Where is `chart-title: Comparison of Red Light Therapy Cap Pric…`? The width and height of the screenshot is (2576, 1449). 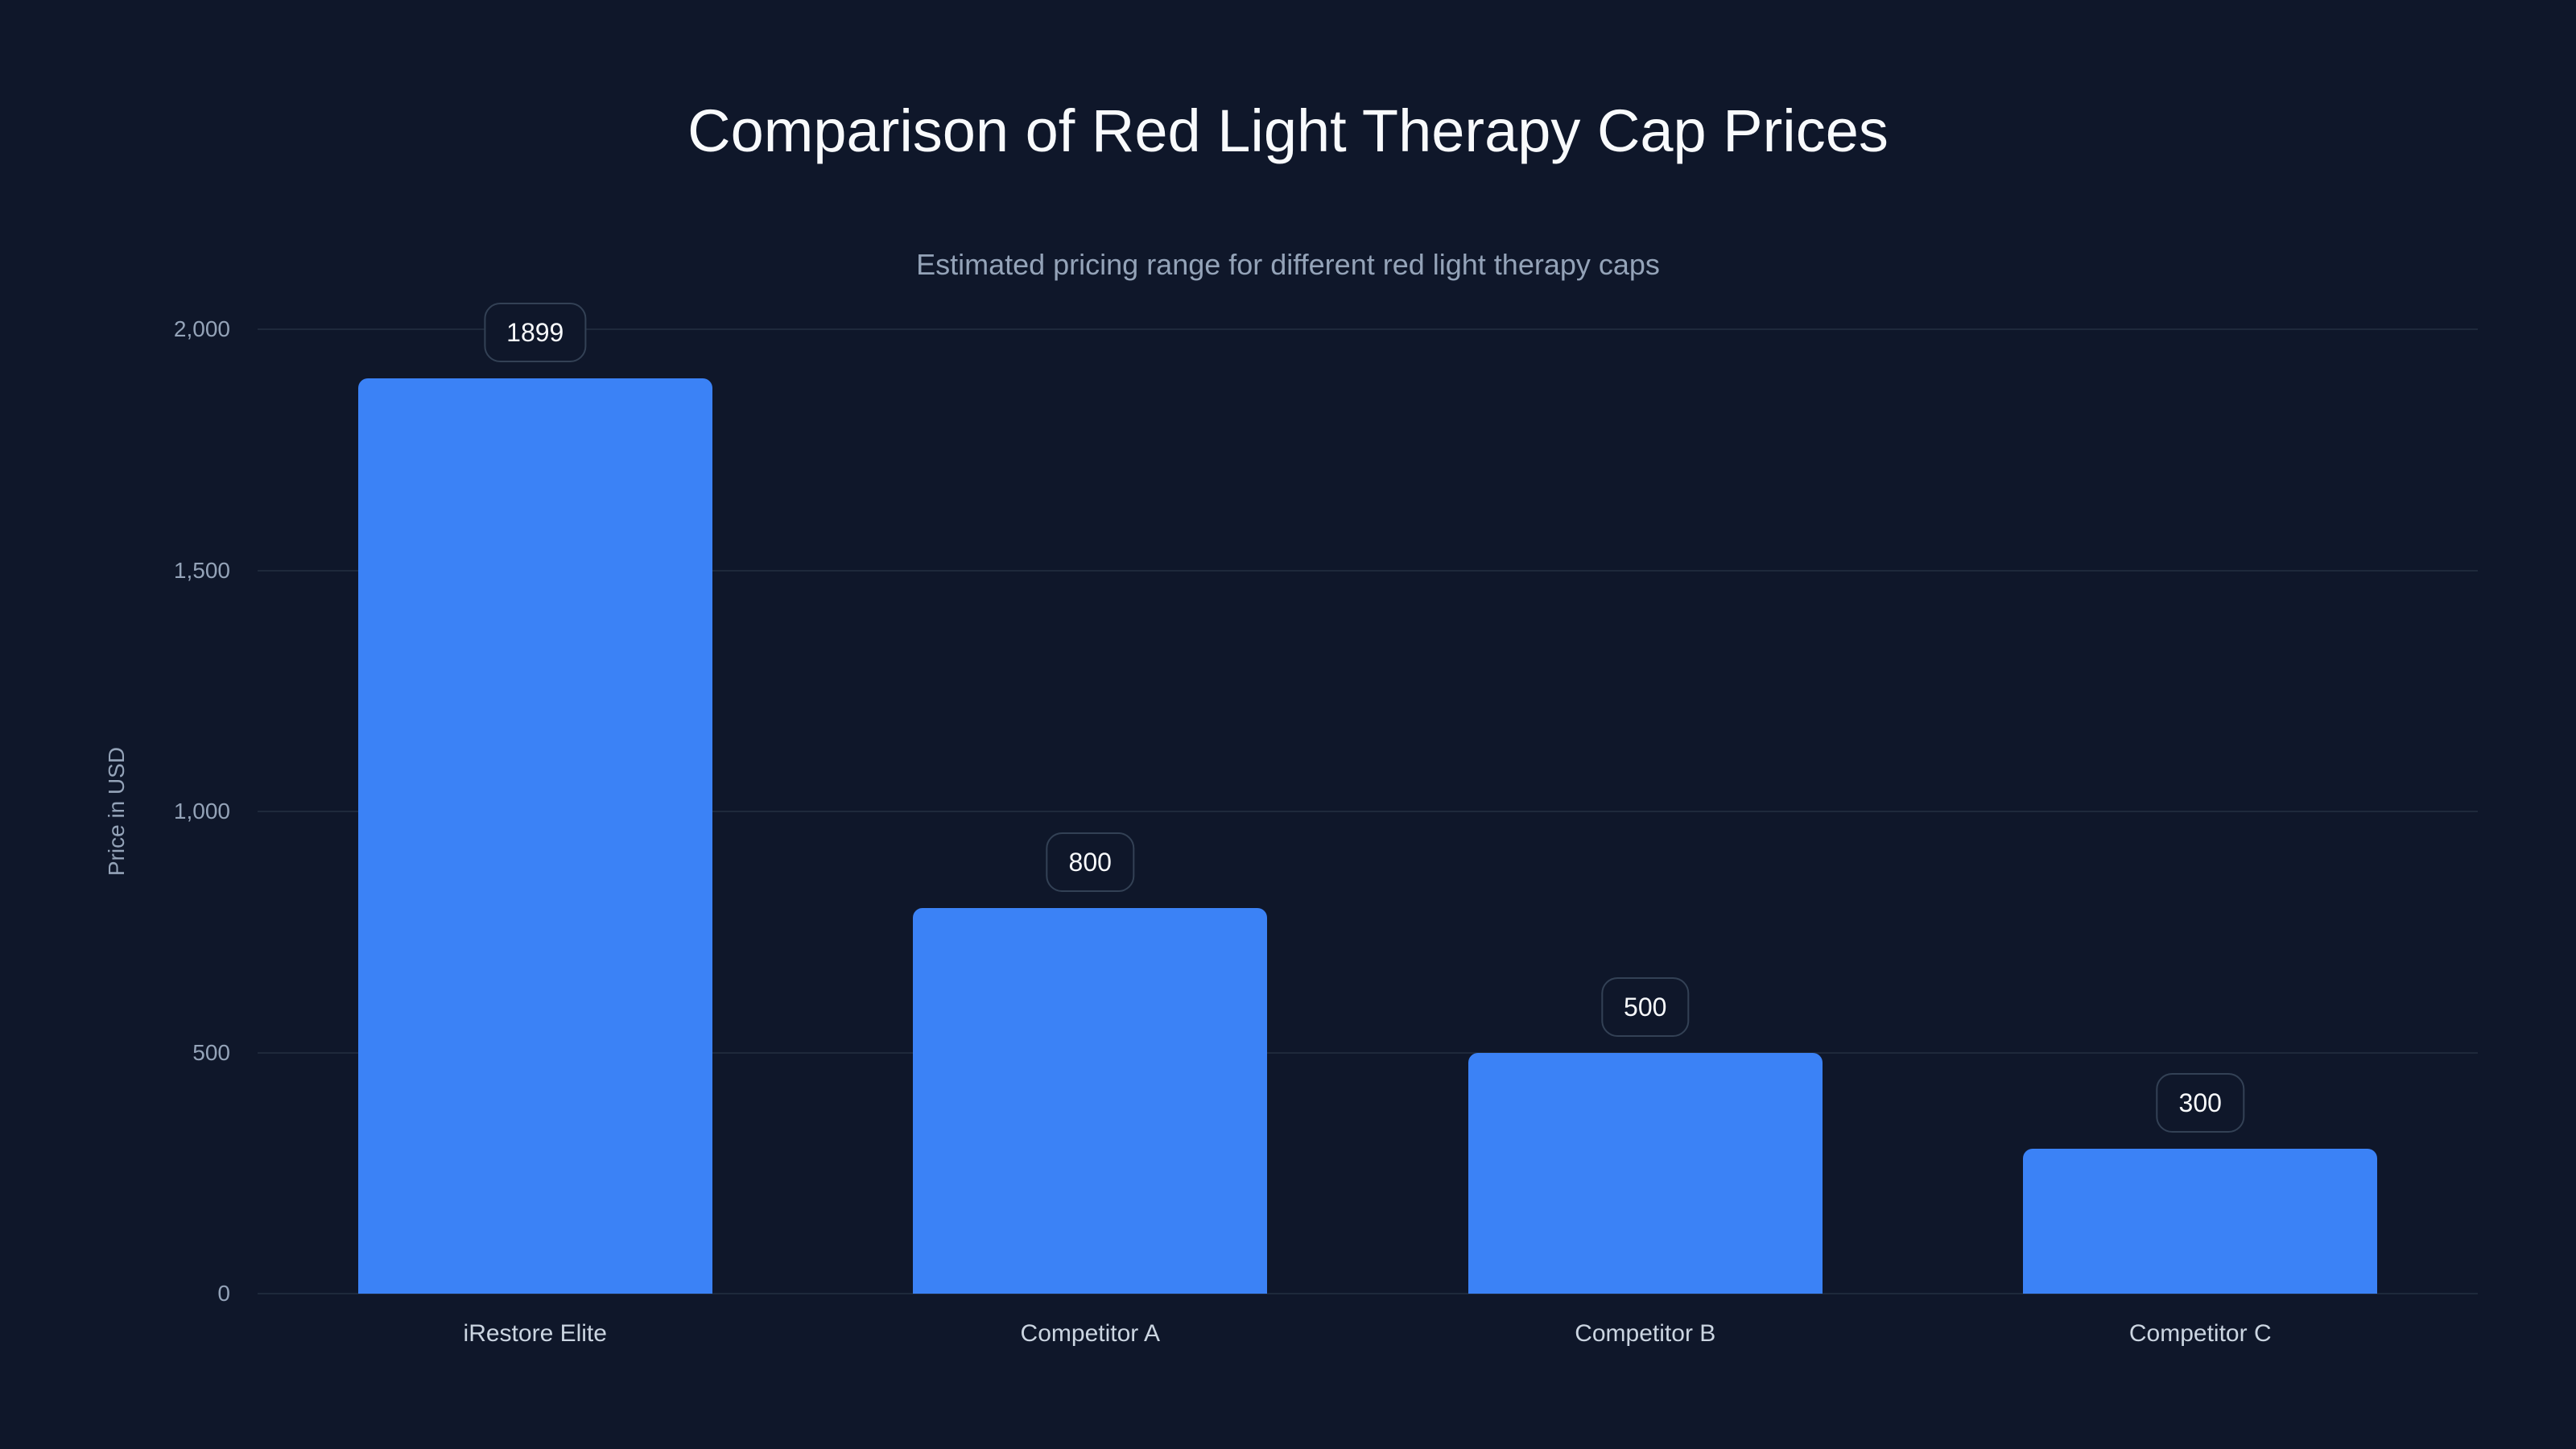
chart-title: Comparison of Red Light Therapy Cap Pric… is located at coordinates (1288, 130).